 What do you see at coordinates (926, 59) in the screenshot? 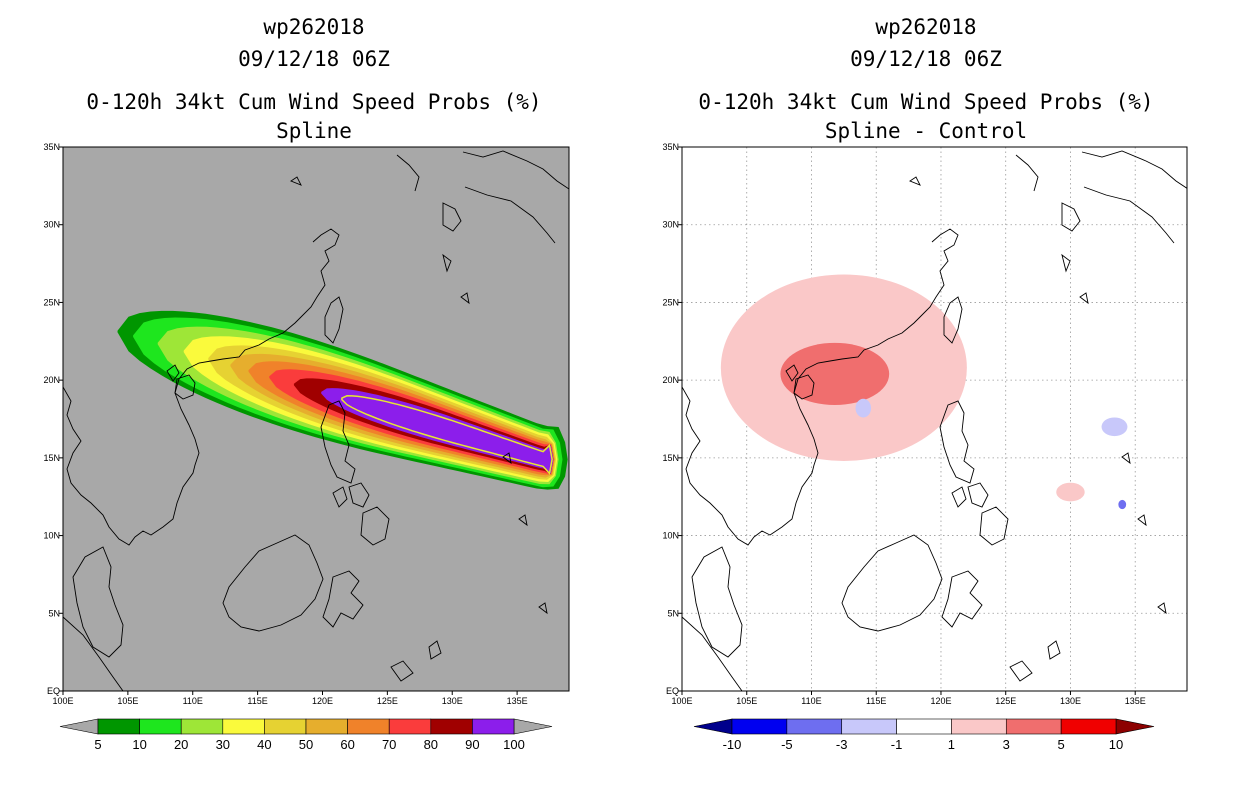
I see `right-datetime: 09/12/18 06Z` at bounding box center [926, 59].